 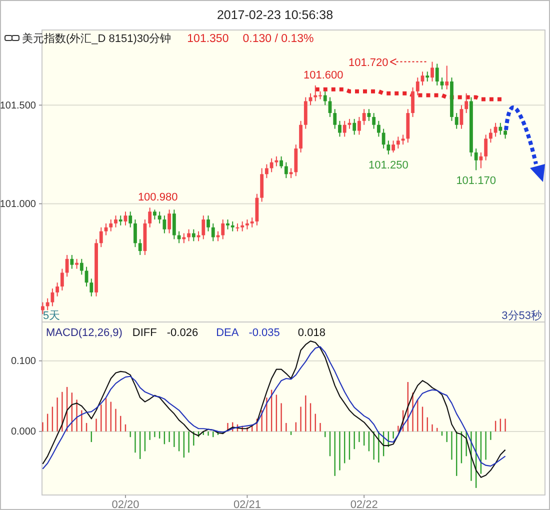 What do you see at coordinates (368, 62) in the screenshot?
I see `annotation: 101.720` at bounding box center [368, 62].